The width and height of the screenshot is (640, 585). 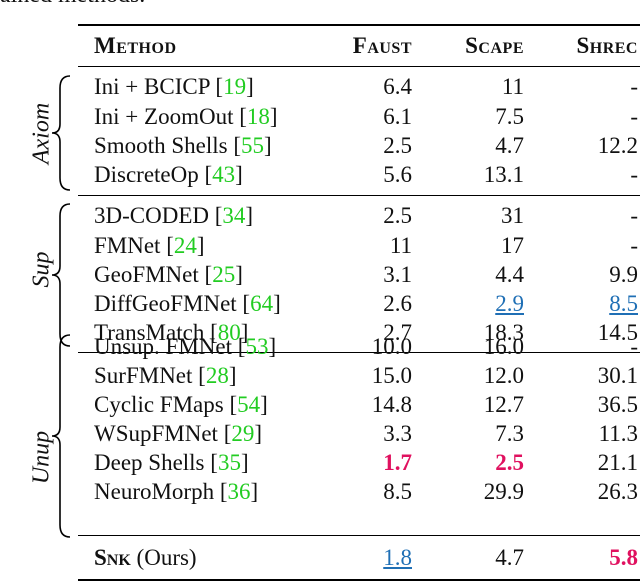 I want to click on shrec-value: 30.1, so click(x=617, y=375).